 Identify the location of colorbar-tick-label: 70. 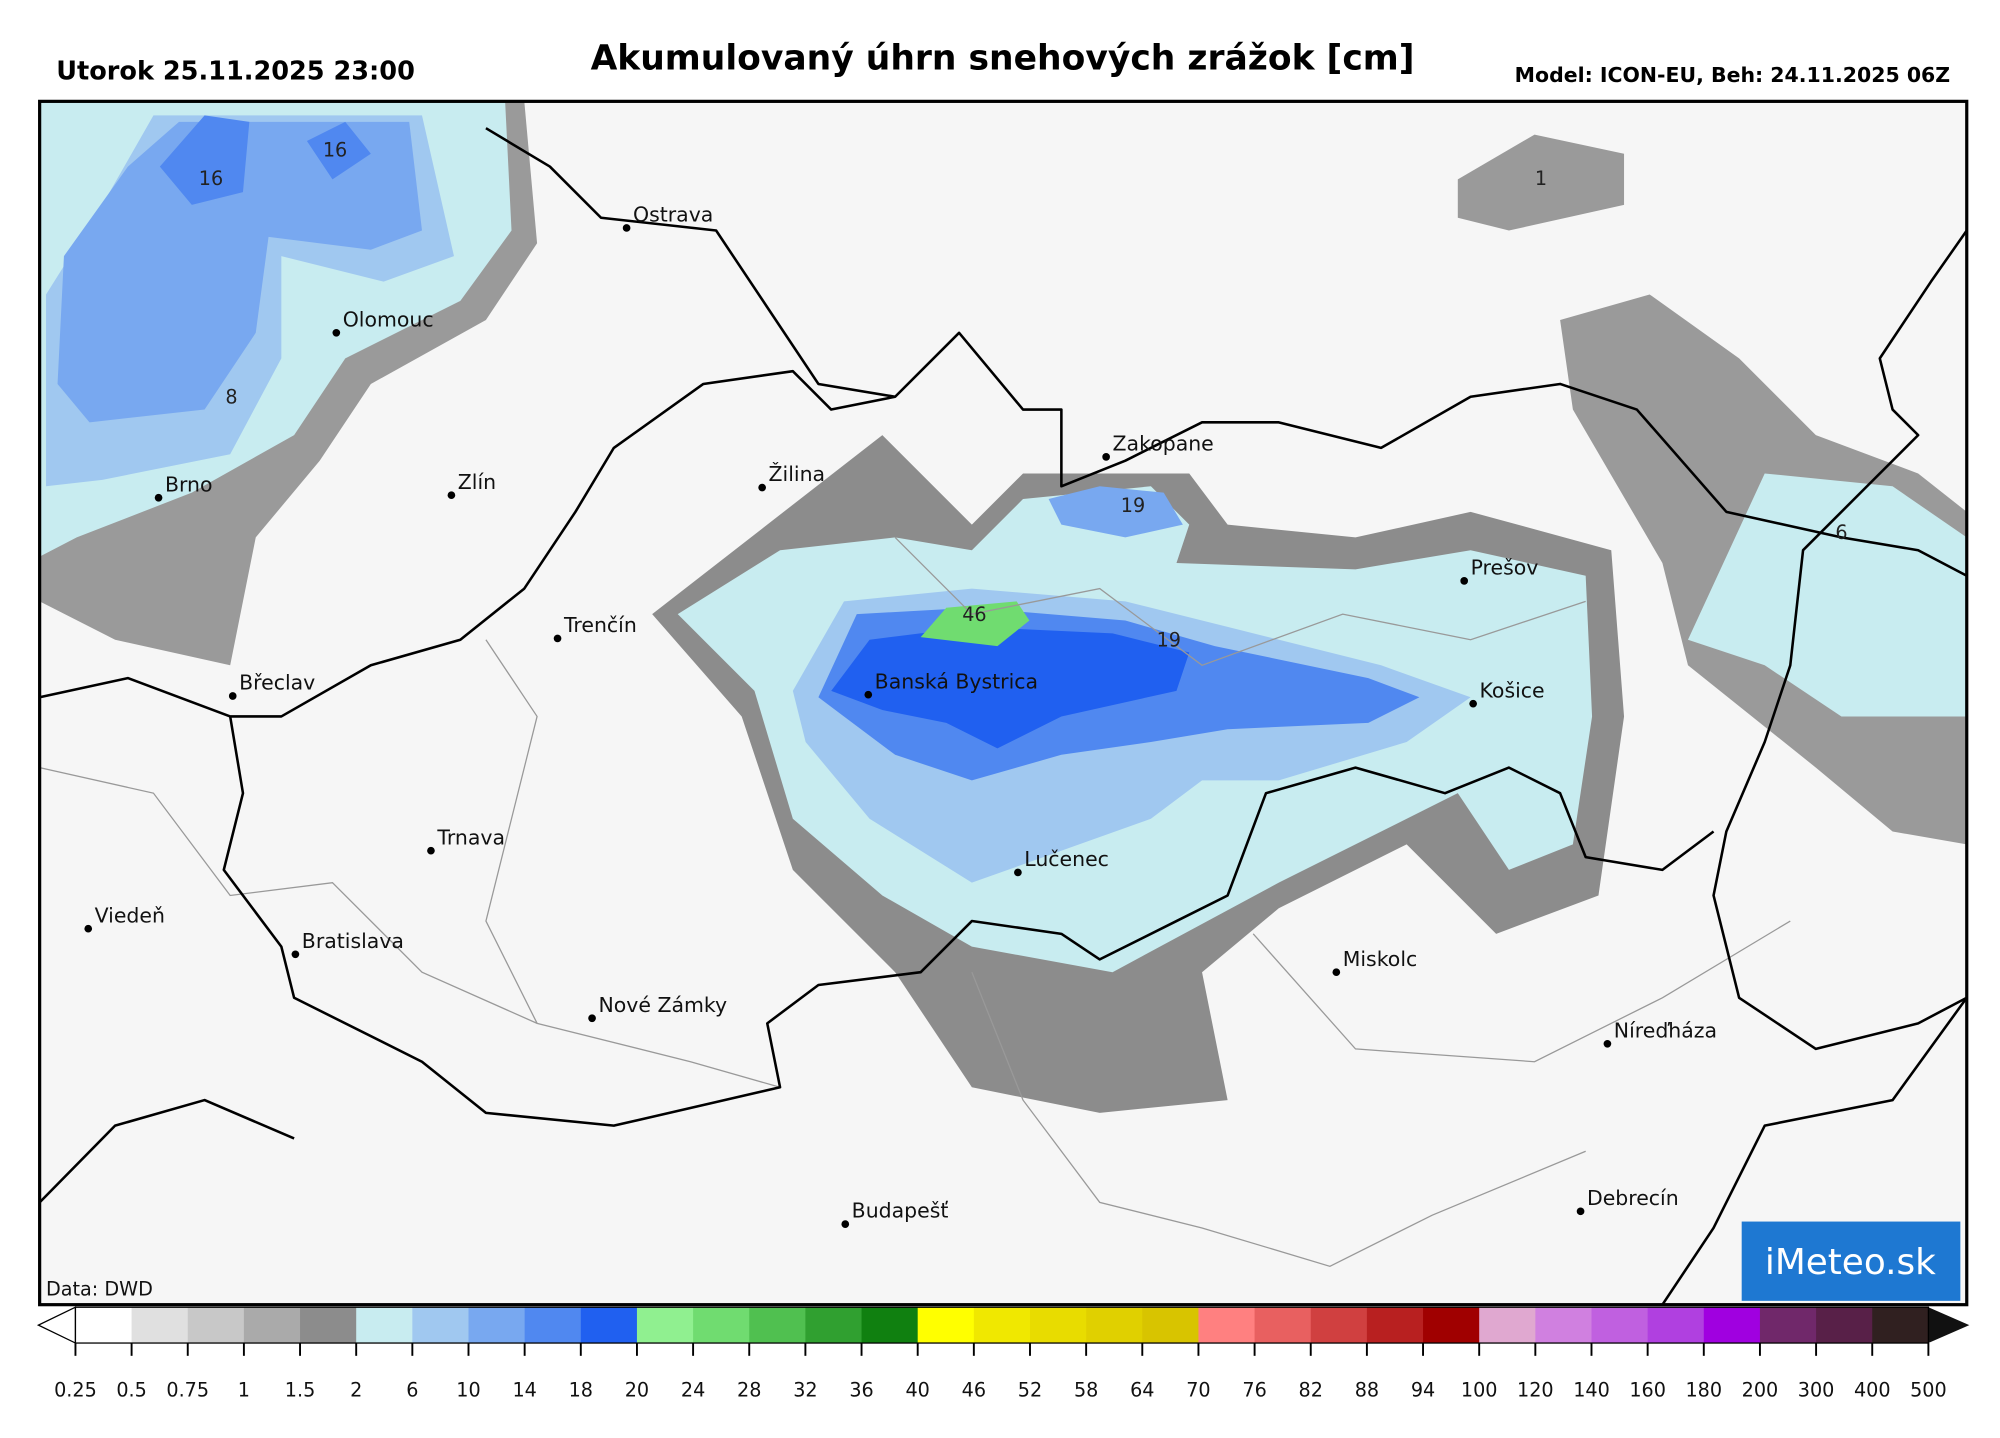
(1198, 1390).